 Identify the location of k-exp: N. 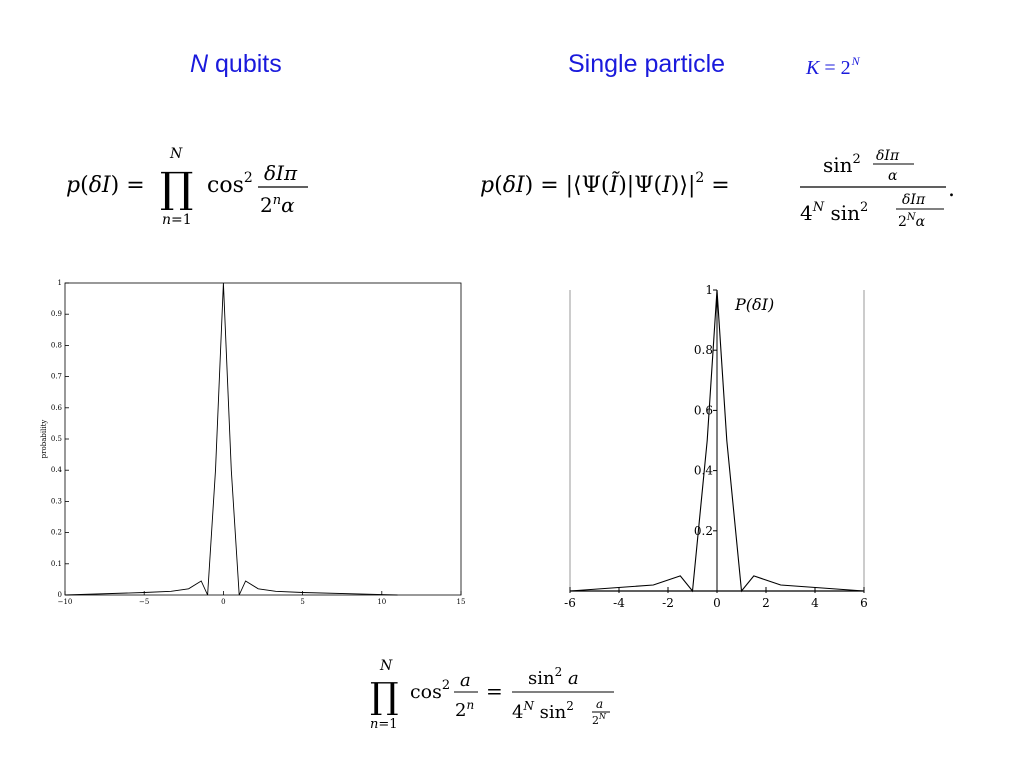
(855, 61).